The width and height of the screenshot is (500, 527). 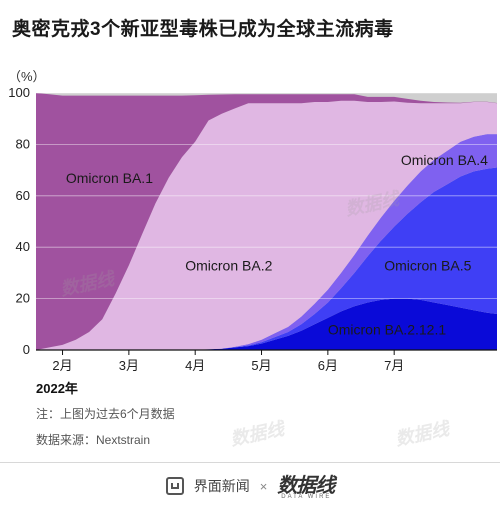 I want to click on brand-jiemian: 界面新闻, so click(x=221, y=486).